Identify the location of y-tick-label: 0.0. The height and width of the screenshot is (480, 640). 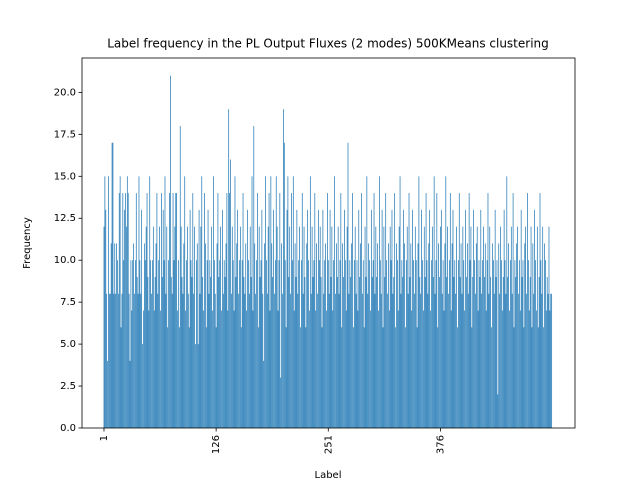
(68, 428).